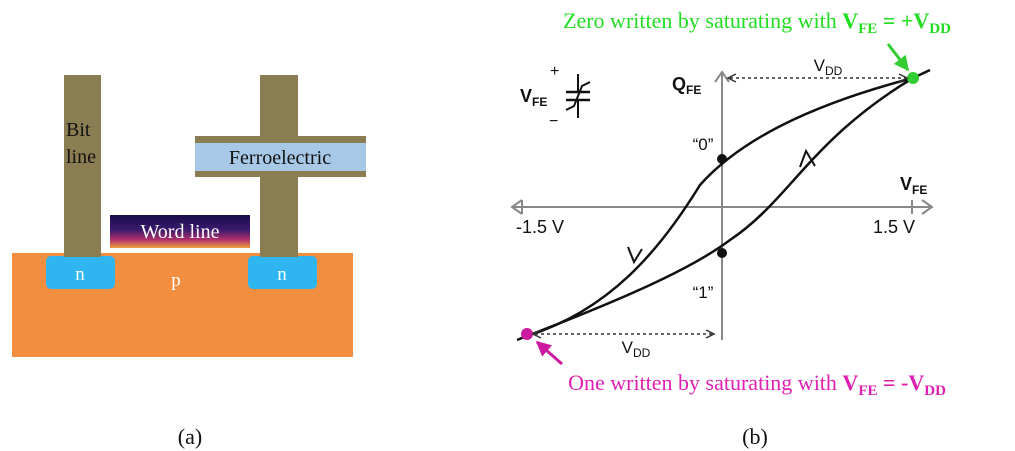  I want to click on x-axis-left-arrow, so click(516, 207).